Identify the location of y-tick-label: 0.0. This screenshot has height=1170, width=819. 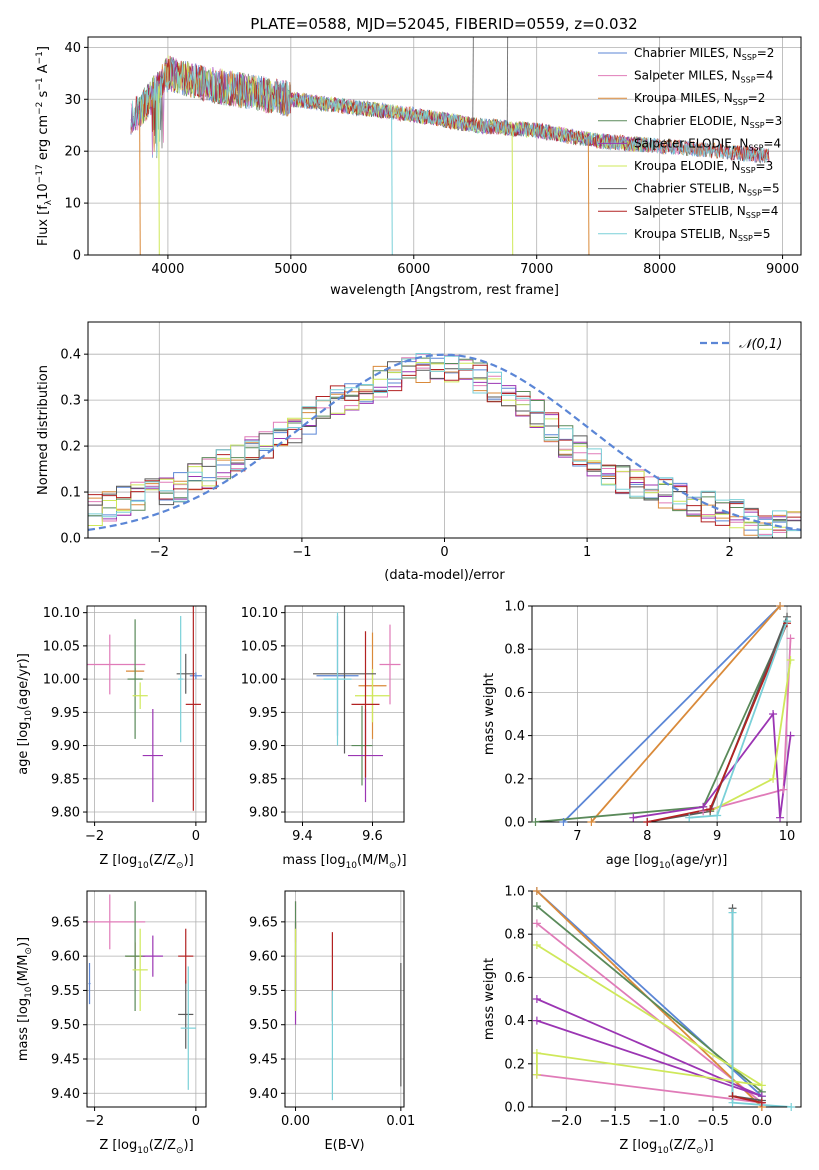
(514, 1108).